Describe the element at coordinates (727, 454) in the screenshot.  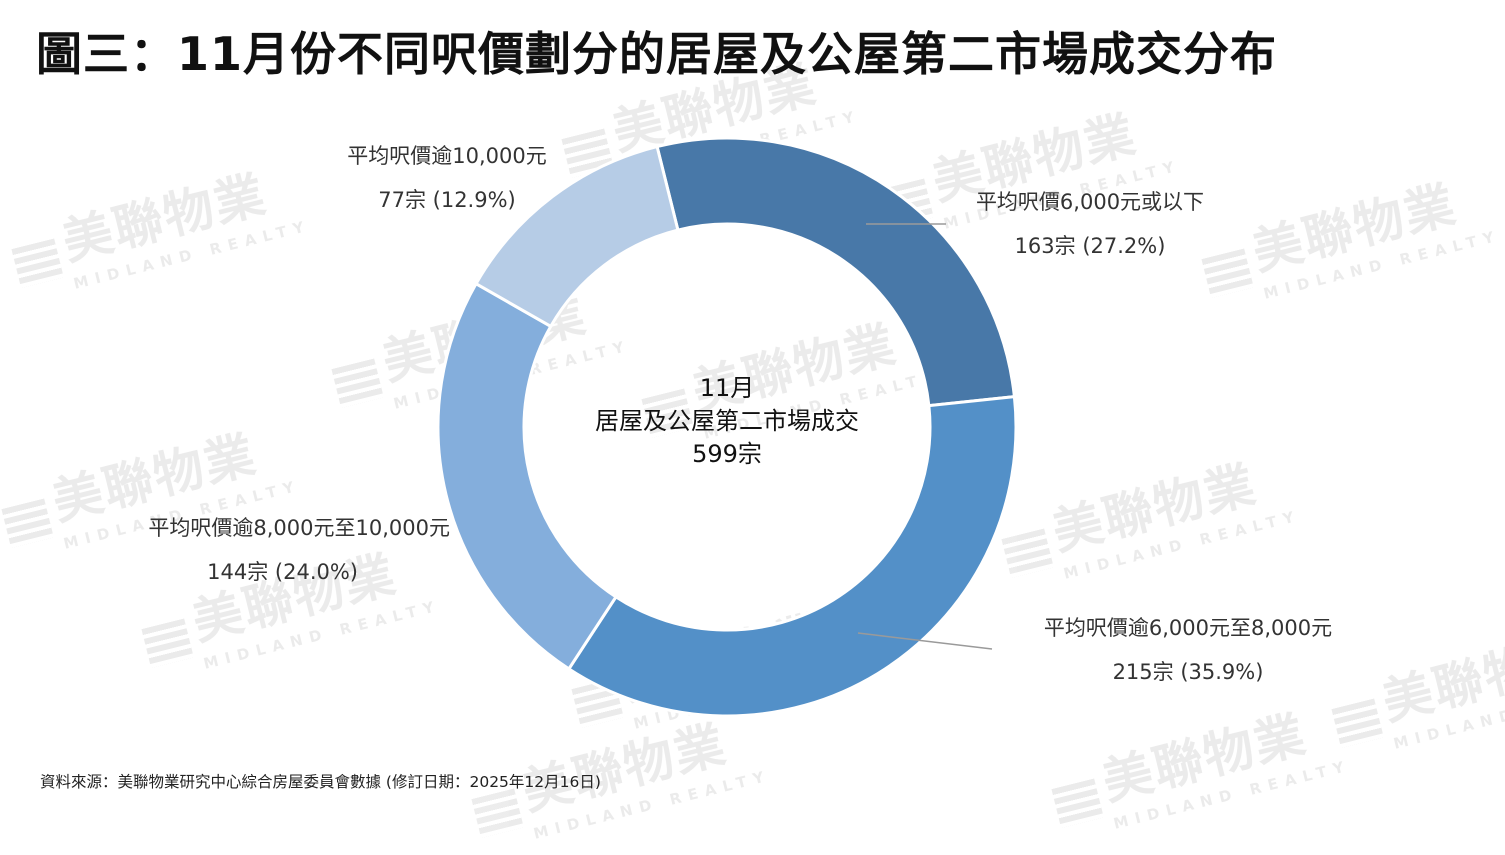
I see `center-total: 599宗` at that location.